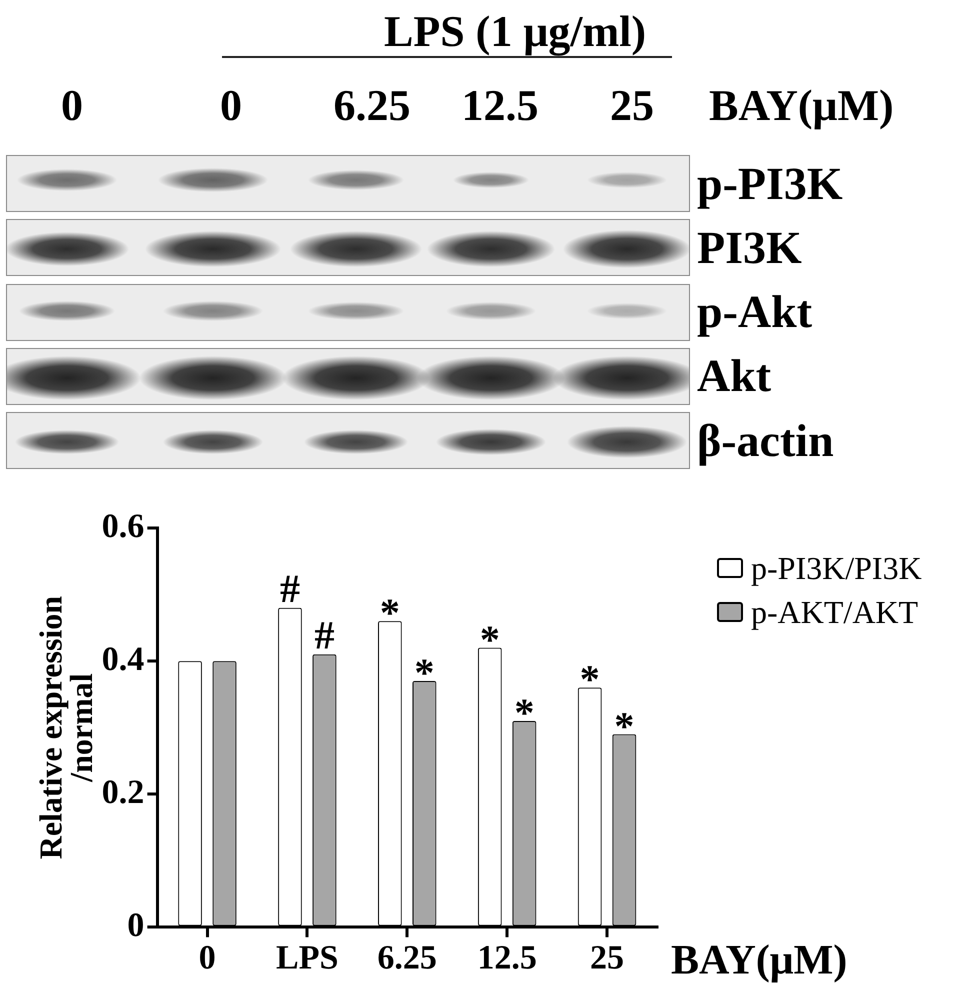 This screenshot has width=969, height=994. What do you see at coordinates (607, 957) in the screenshot?
I see `x-tick-label: 25` at bounding box center [607, 957].